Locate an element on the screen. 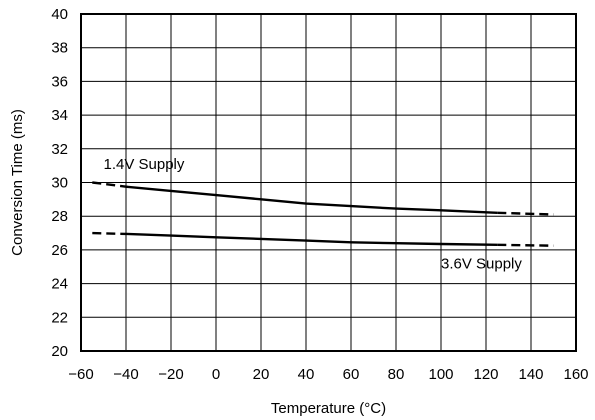  y-tick-label: 38 is located at coordinates (59, 48).